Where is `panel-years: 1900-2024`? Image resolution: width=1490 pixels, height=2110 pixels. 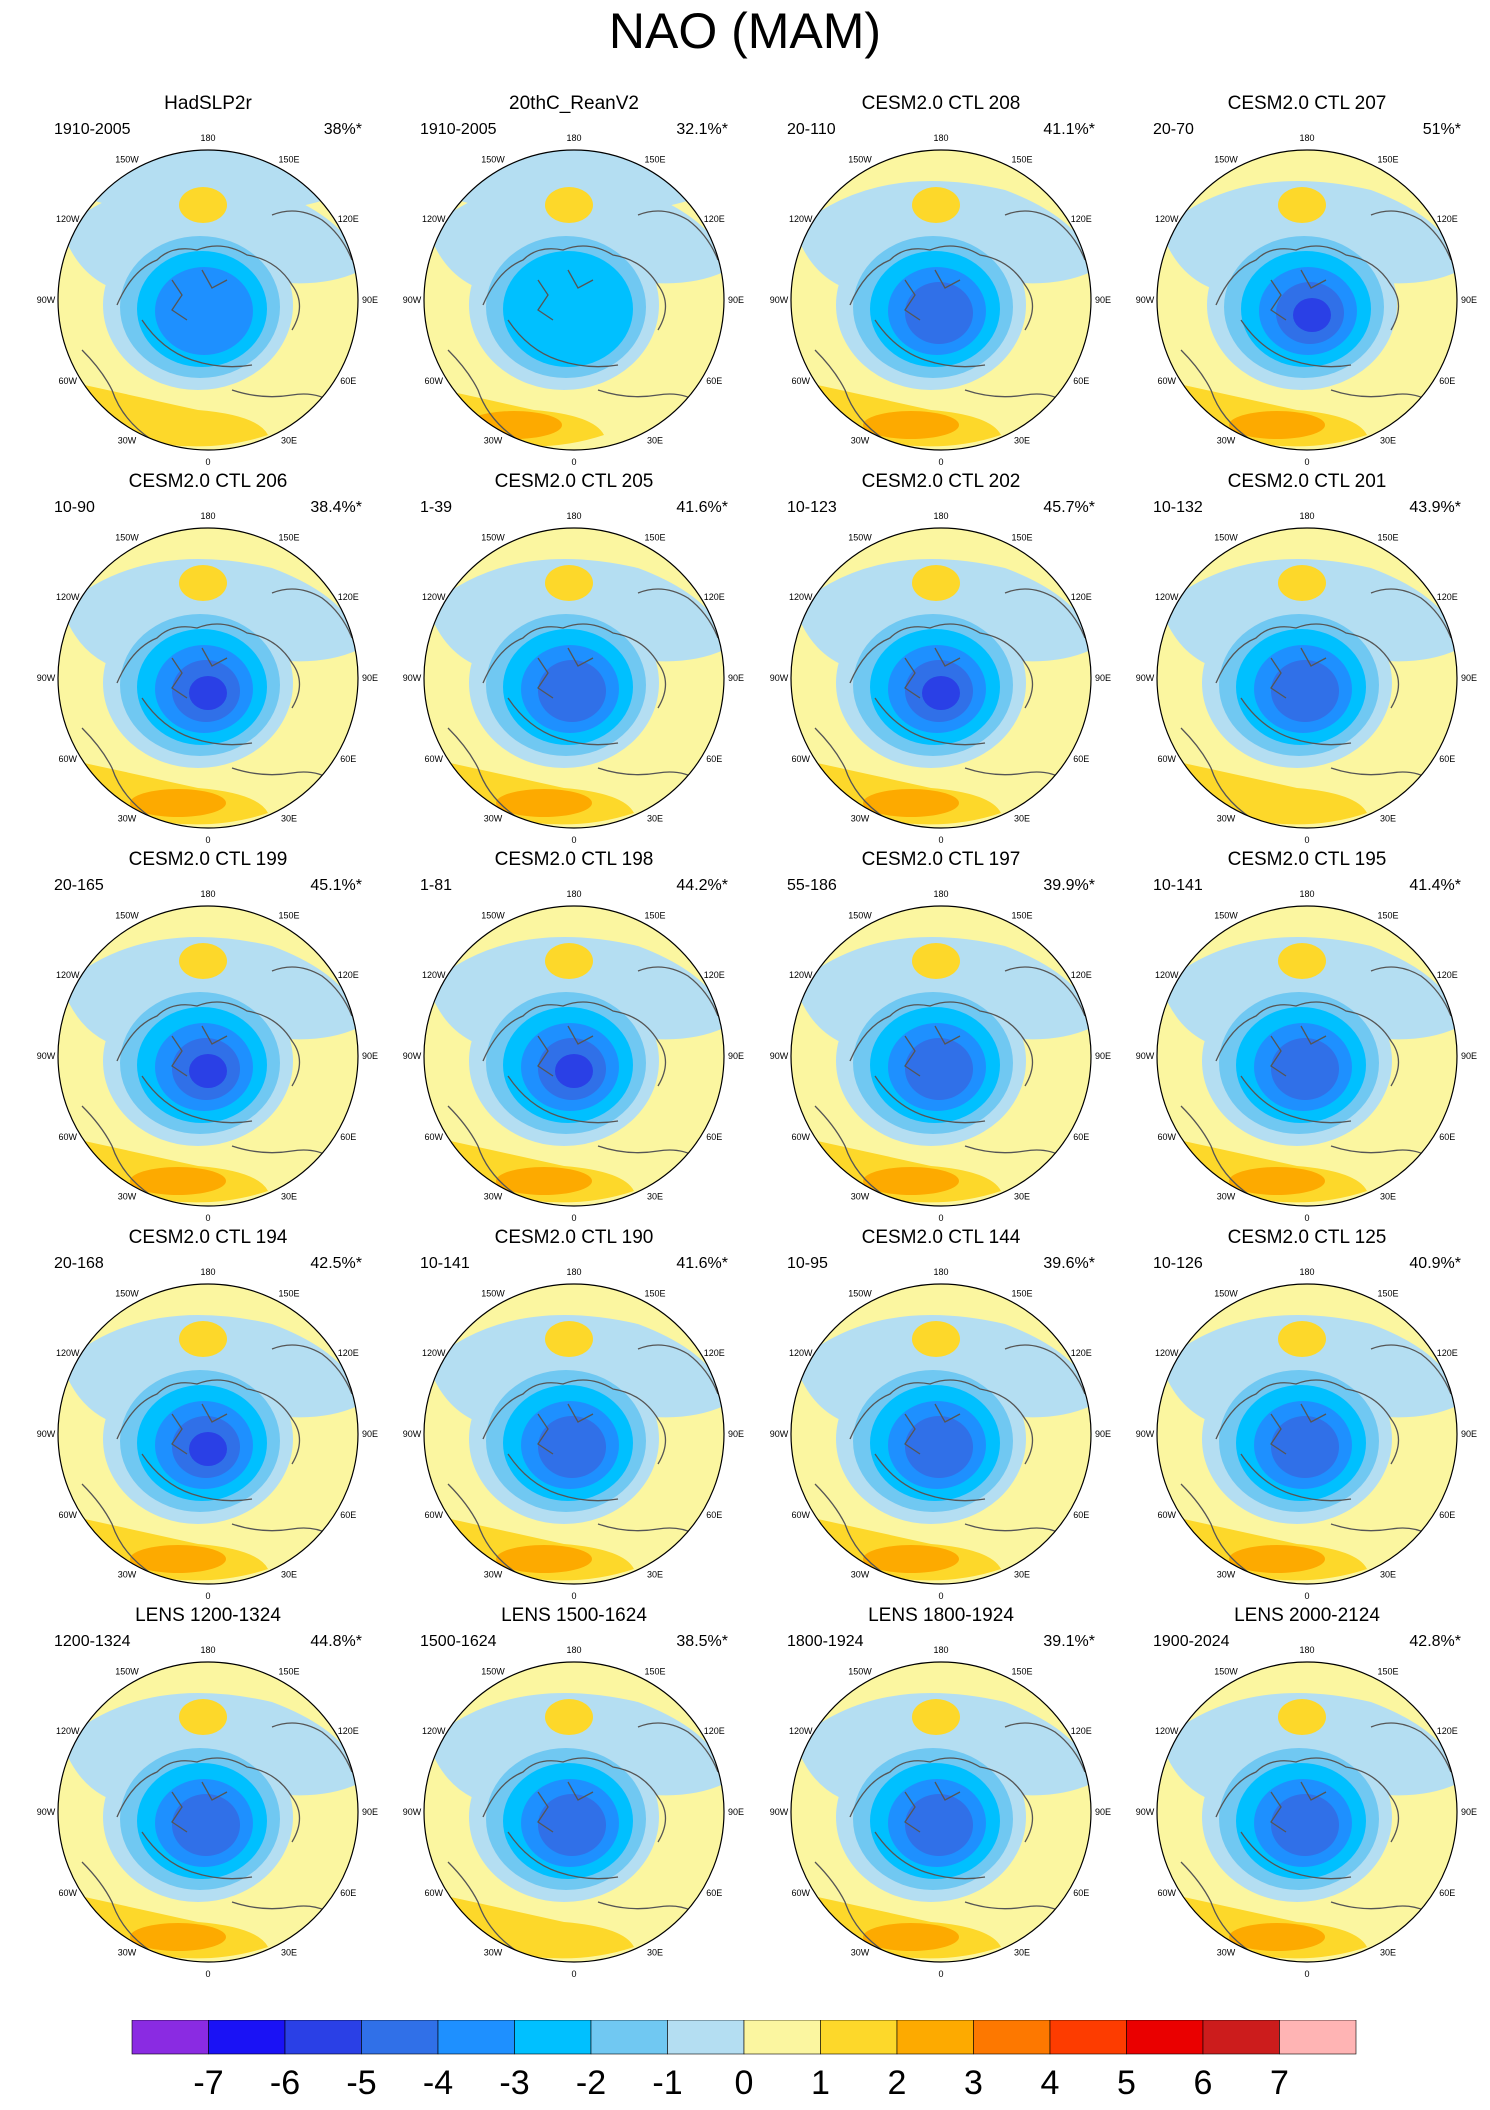
panel-years: 1900-2024 is located at coordinates (1191, 1641).